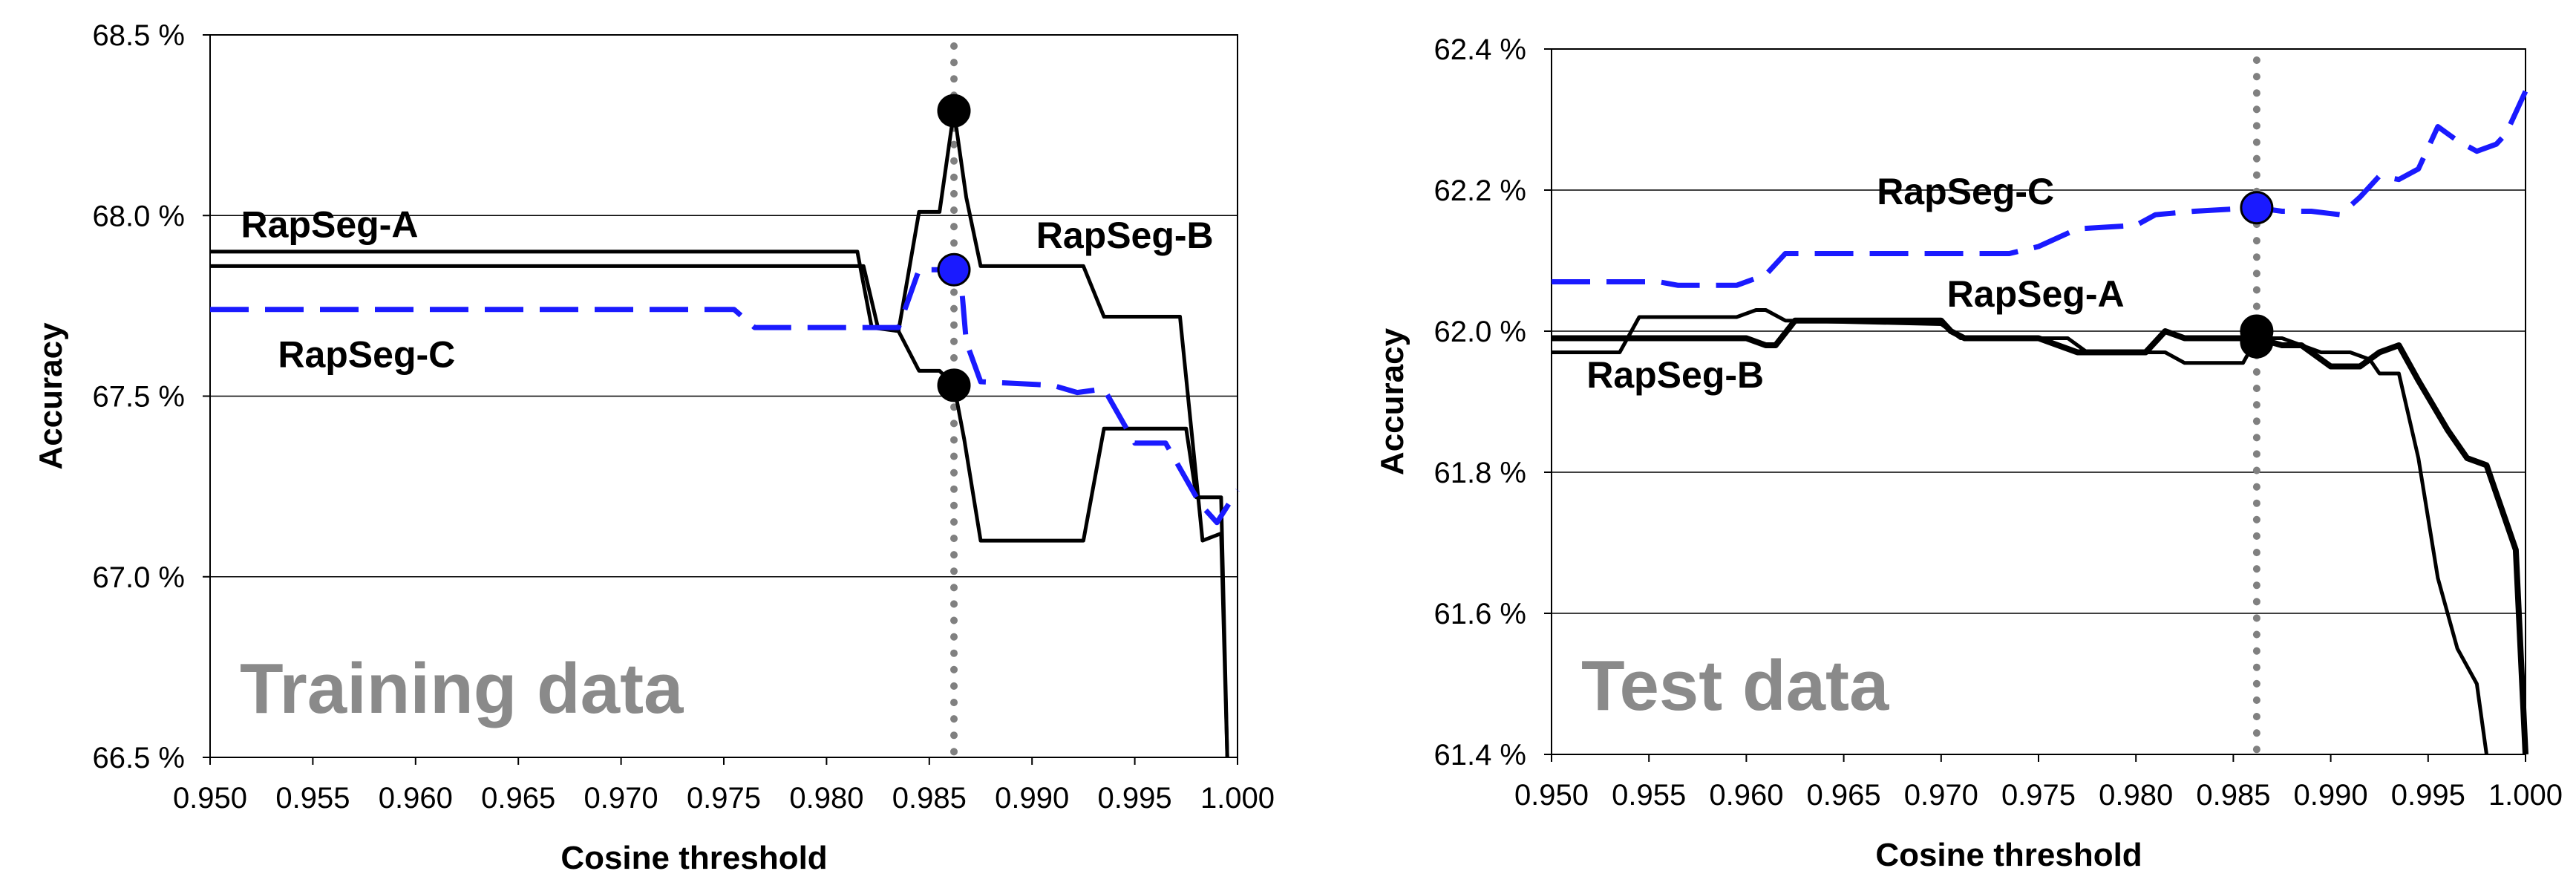  I want to click on y-tick-label: 62.2 %, so click(1480, 190).